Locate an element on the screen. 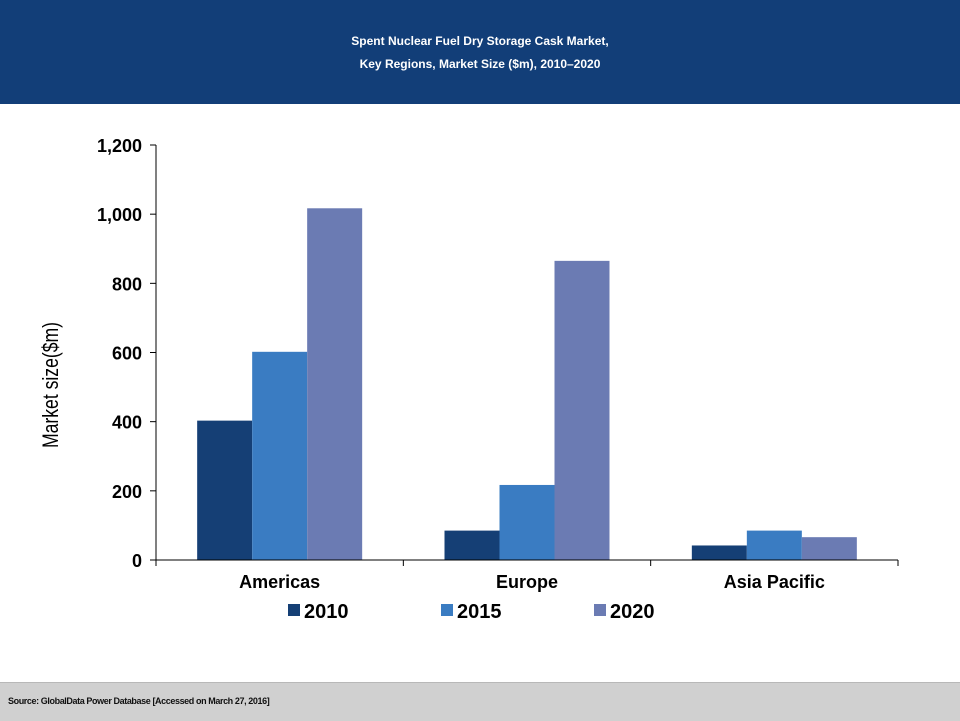  y-axis: 0 200 400 600 800 1,000 1,200 is located at coordinates (127, 353).